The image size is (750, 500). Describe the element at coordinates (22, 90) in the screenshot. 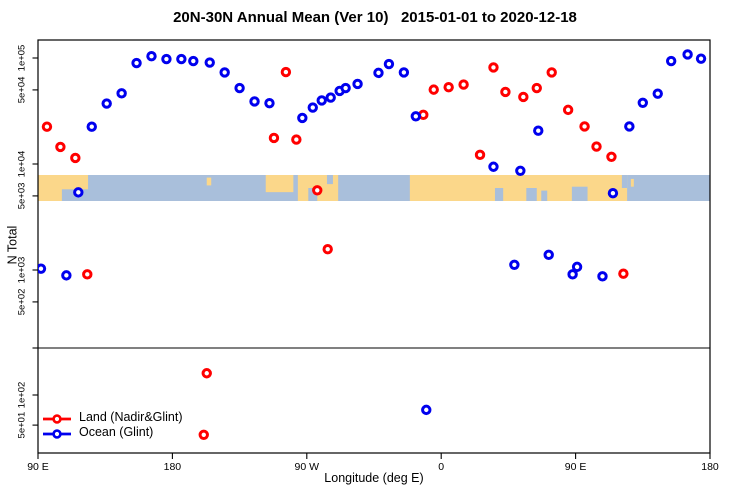

I see `y-tick-label: 5e+04` at that location.